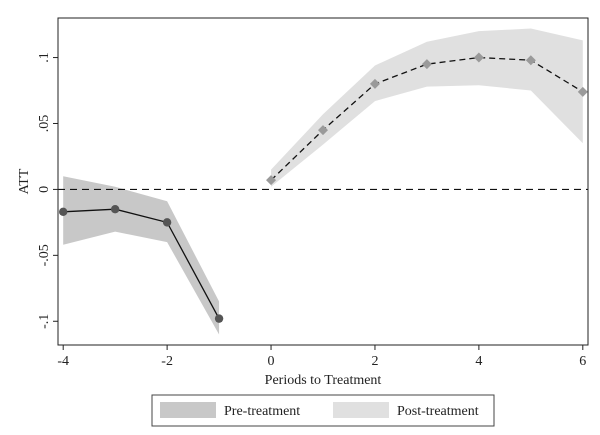 This screenshot has width=600, height=435. I want to click on x-axis-title: Periods to Treatment, so click(323, 380).